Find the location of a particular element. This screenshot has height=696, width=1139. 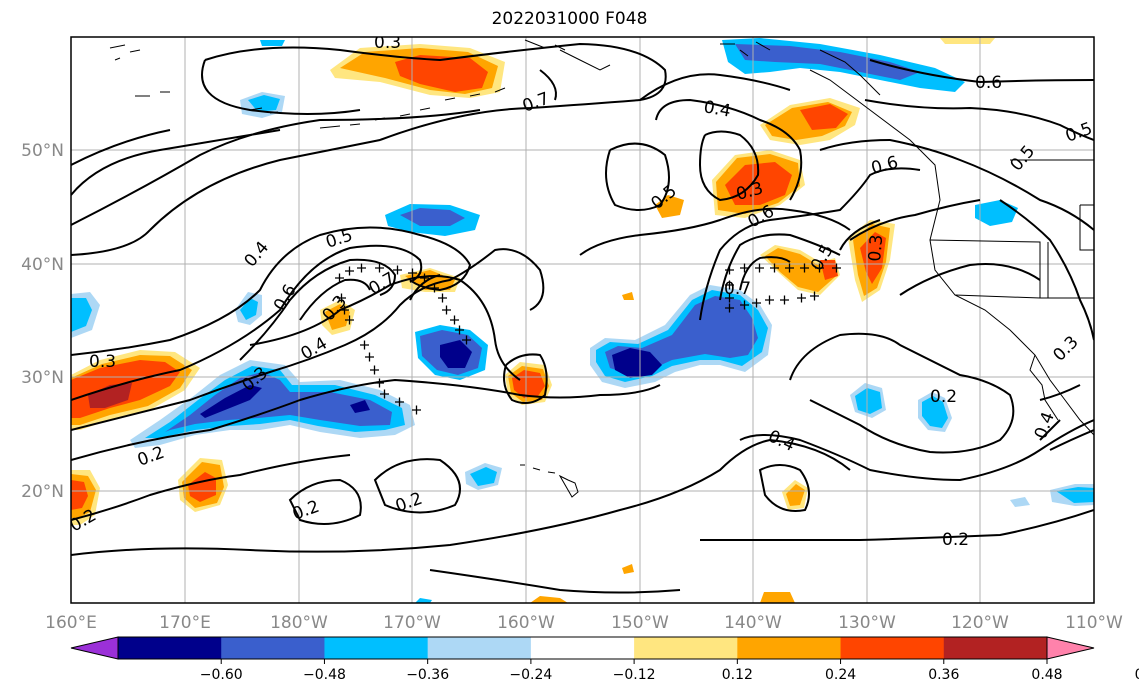

lon-label: 180°W is located at coordinates (299, 623).